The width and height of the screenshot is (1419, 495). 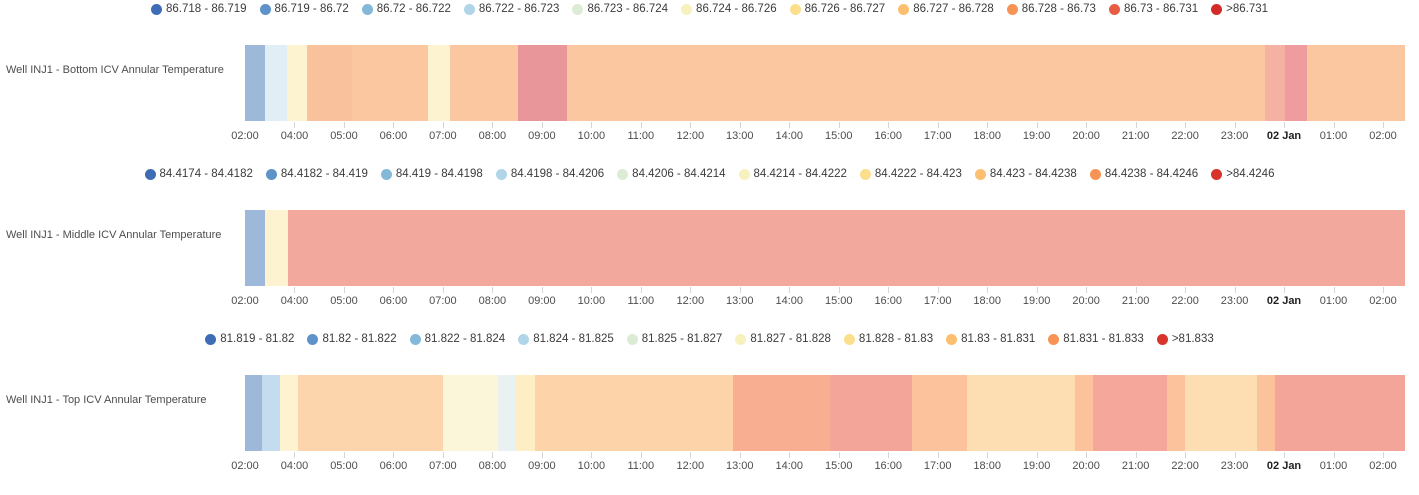 What do you see at coordinates (1135, 301) in the screenshot?
I see `axis-label: 21:00` at bounding box center [1135, 301].